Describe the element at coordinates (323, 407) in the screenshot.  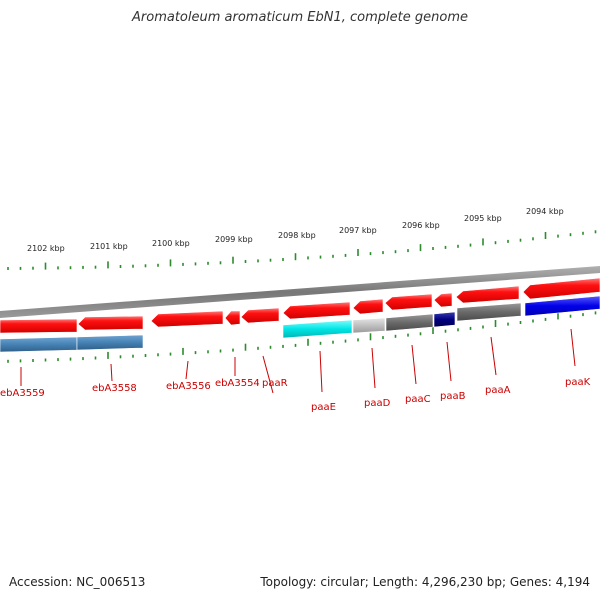
I see `gene-label-paaE: paaE` at that location.